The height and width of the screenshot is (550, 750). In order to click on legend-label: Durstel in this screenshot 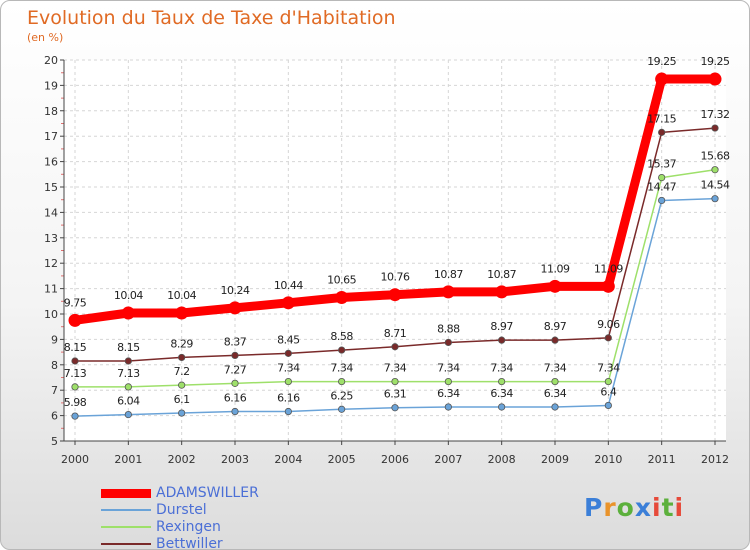, I will do `click(181, 510)`.